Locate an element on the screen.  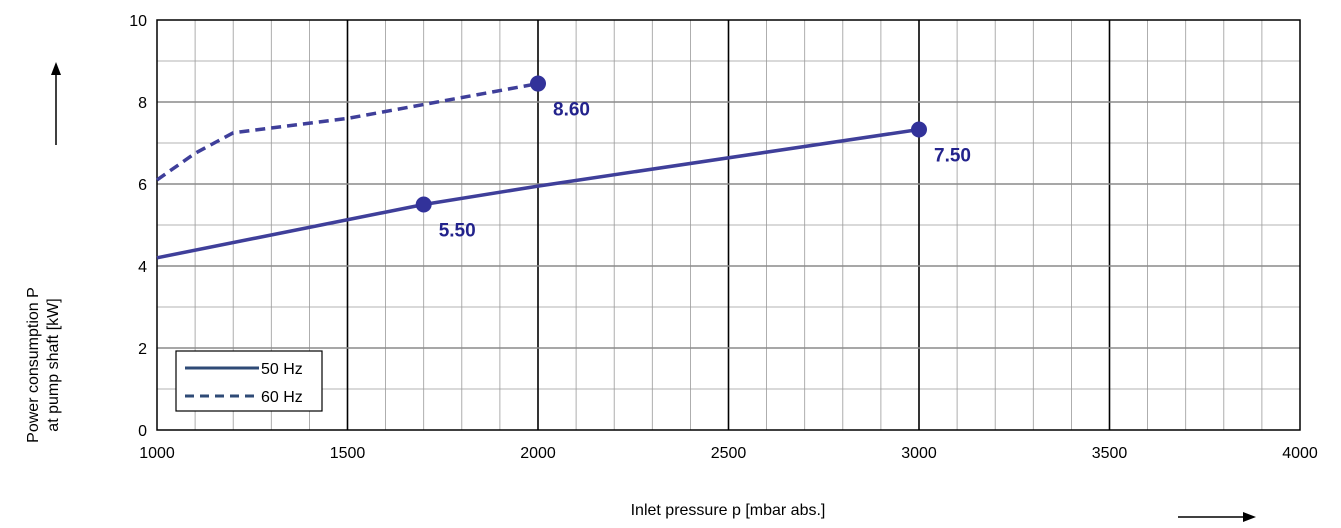
y-tick-label: 8 is located at coordinates (142, 103).